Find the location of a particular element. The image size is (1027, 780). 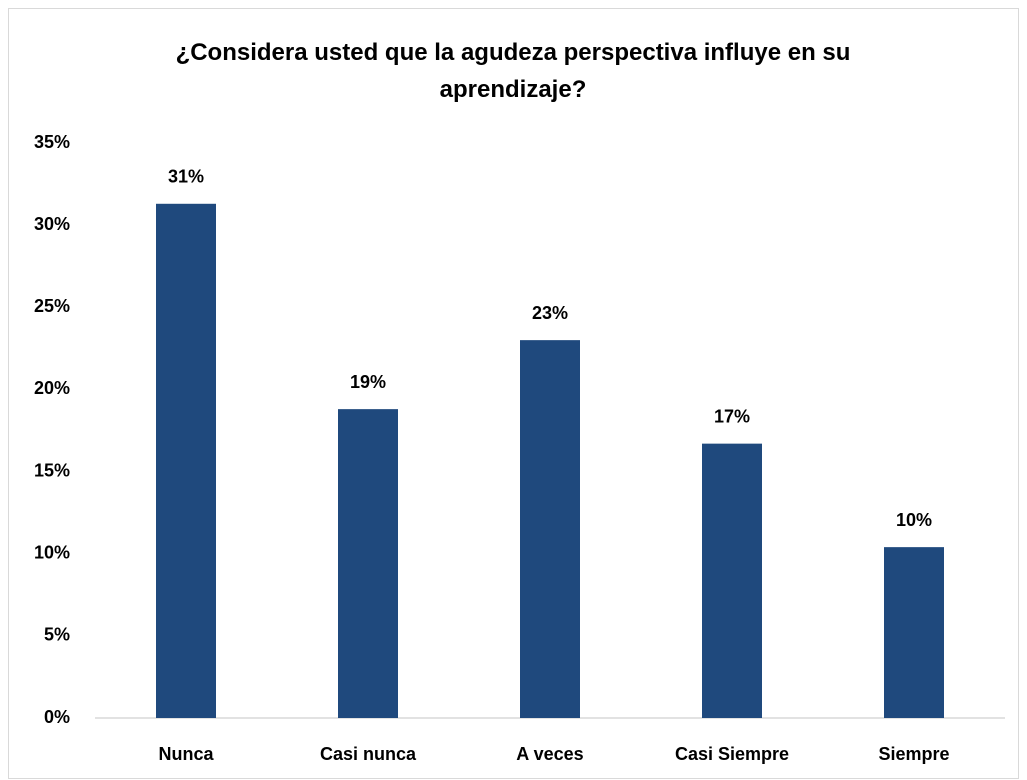

y-tick-label: 0% is located at coordinates (57, 717).